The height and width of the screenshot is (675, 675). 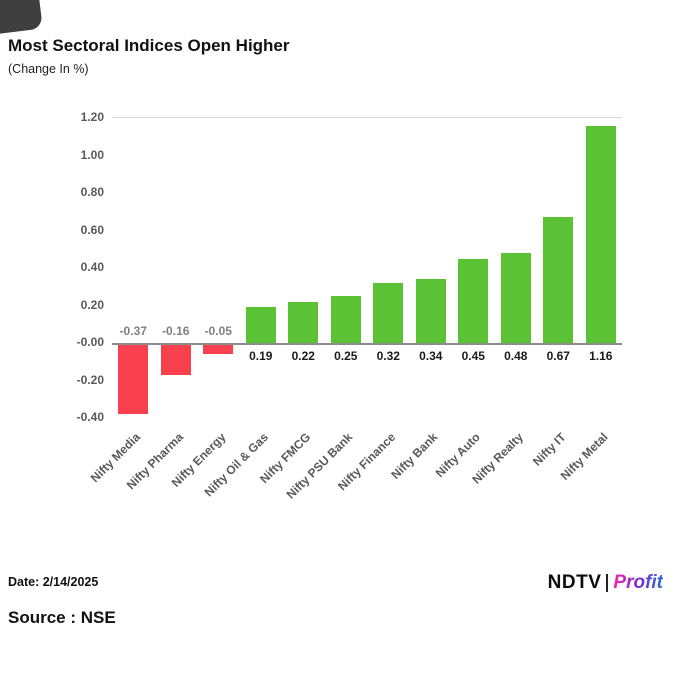 What do you see at coordinates (149, 45) in the screenshot?
I see `chart-title: Most Sectoral Indices Open Higher` at bounding box center [149, 45].